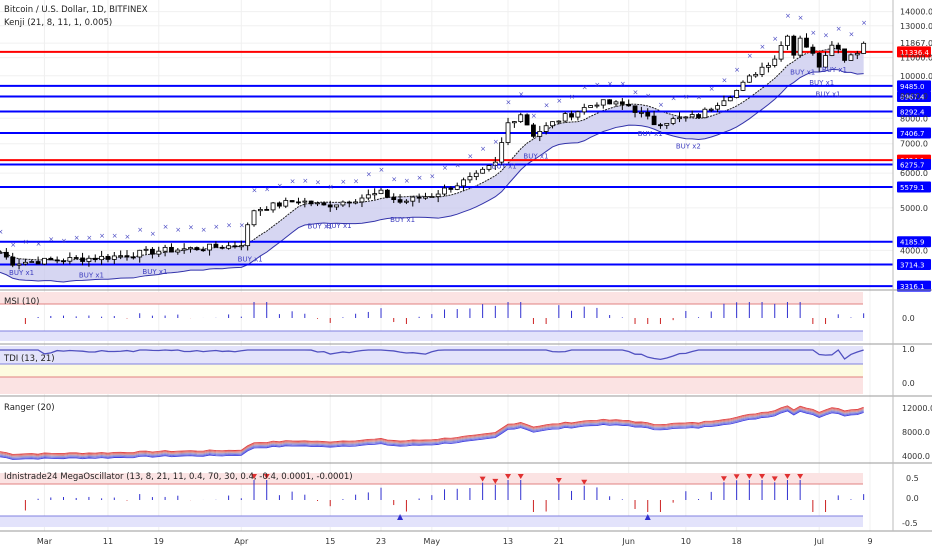  What do you see at coordinates (241, 541) in the screenshot?
I see `time-axis-label: Apr` at bounding box center [241, 541].